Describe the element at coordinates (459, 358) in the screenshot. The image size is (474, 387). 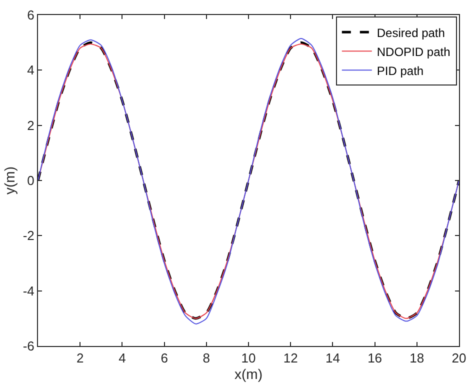
I see `x-tick-label: 20` at that location.